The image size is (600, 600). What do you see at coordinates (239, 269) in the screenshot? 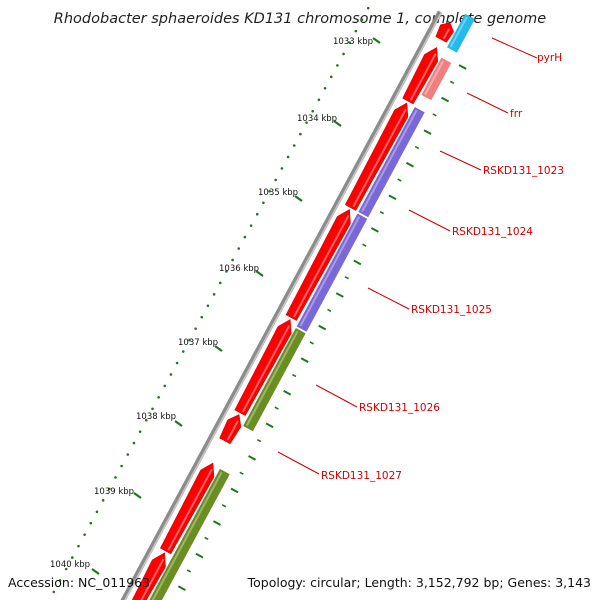
I see `kbp-label: 1036 kbp` at bounding box center [239, 269].